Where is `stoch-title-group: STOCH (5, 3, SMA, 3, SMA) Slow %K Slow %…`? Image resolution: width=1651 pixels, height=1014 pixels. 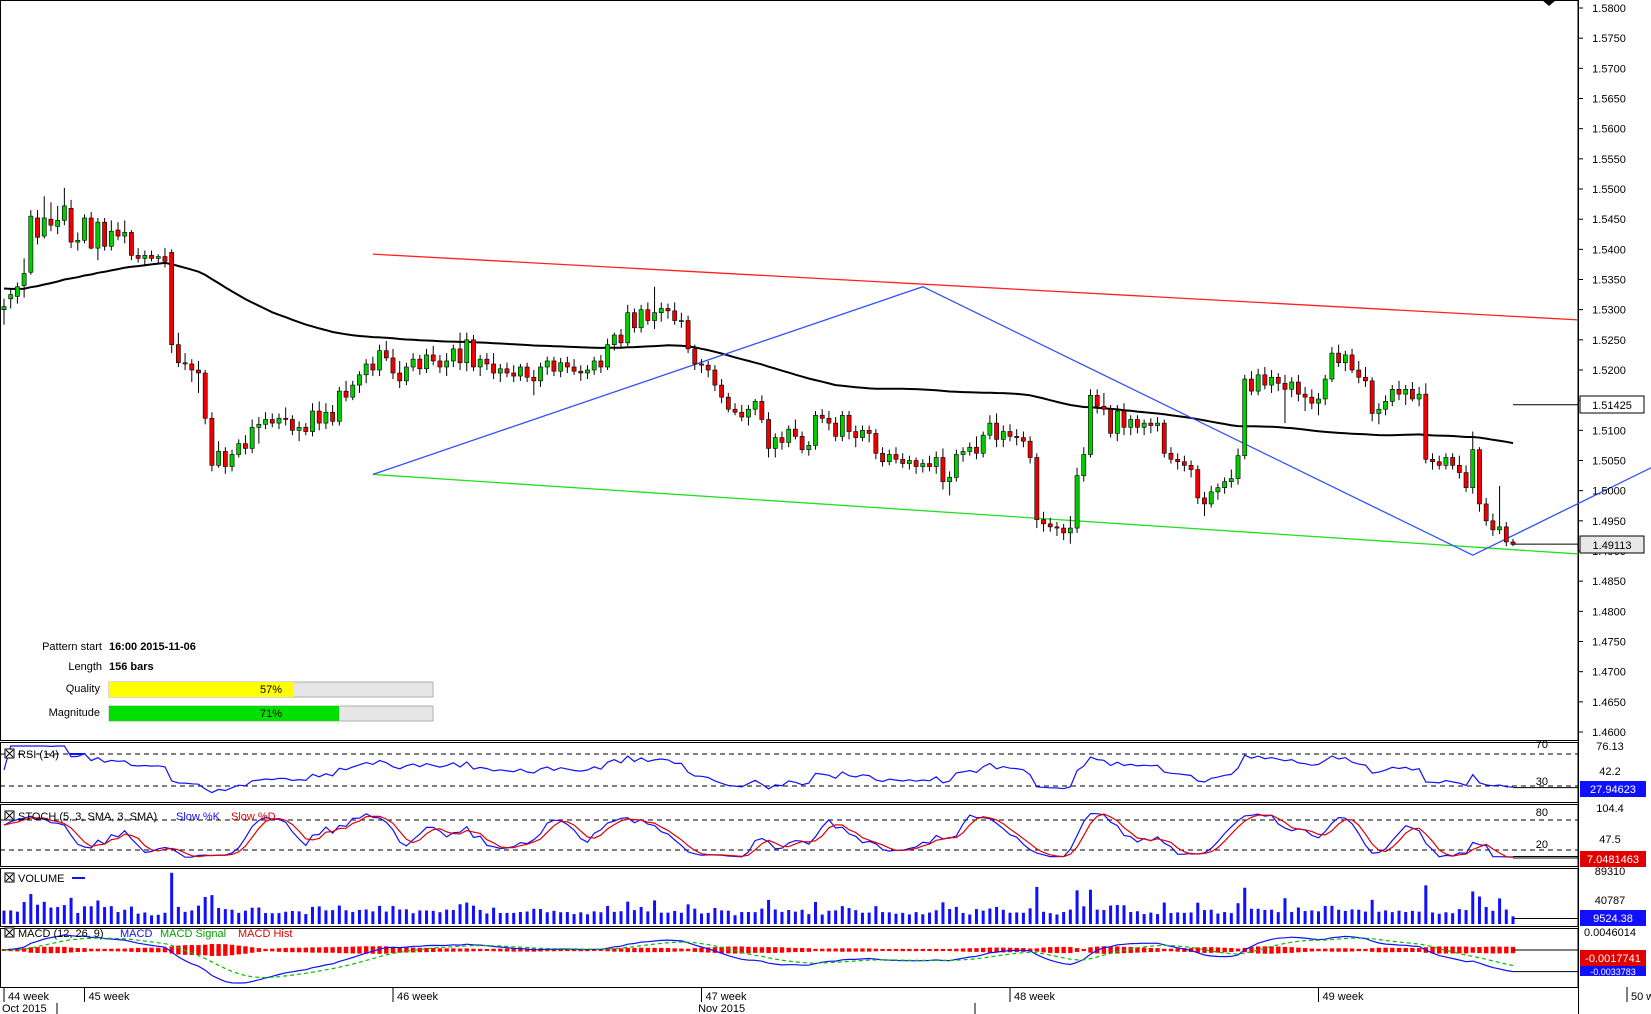
stoch-title-group: STOCH (5, 3, SMA, 3, SMA) Slow %K Slow %… is located at coordinates (140, 816).